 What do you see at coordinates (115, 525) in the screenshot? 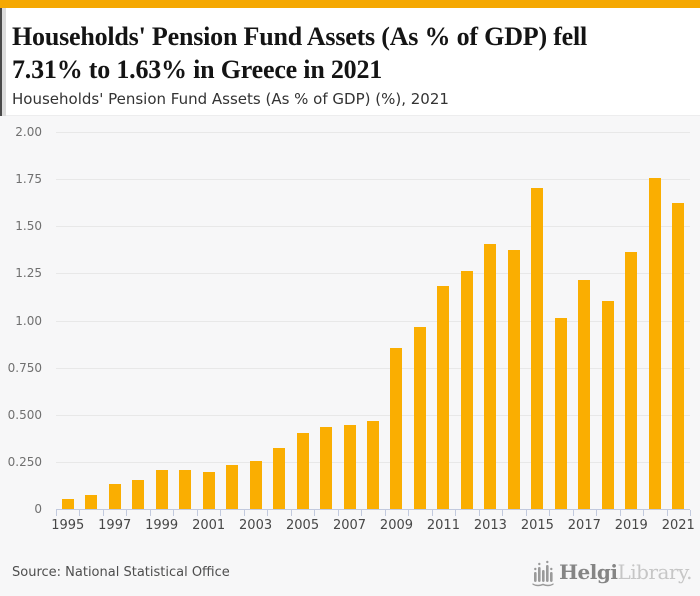
I see `x-axis-tick-label: 1997` at bounding box center [115, 525].